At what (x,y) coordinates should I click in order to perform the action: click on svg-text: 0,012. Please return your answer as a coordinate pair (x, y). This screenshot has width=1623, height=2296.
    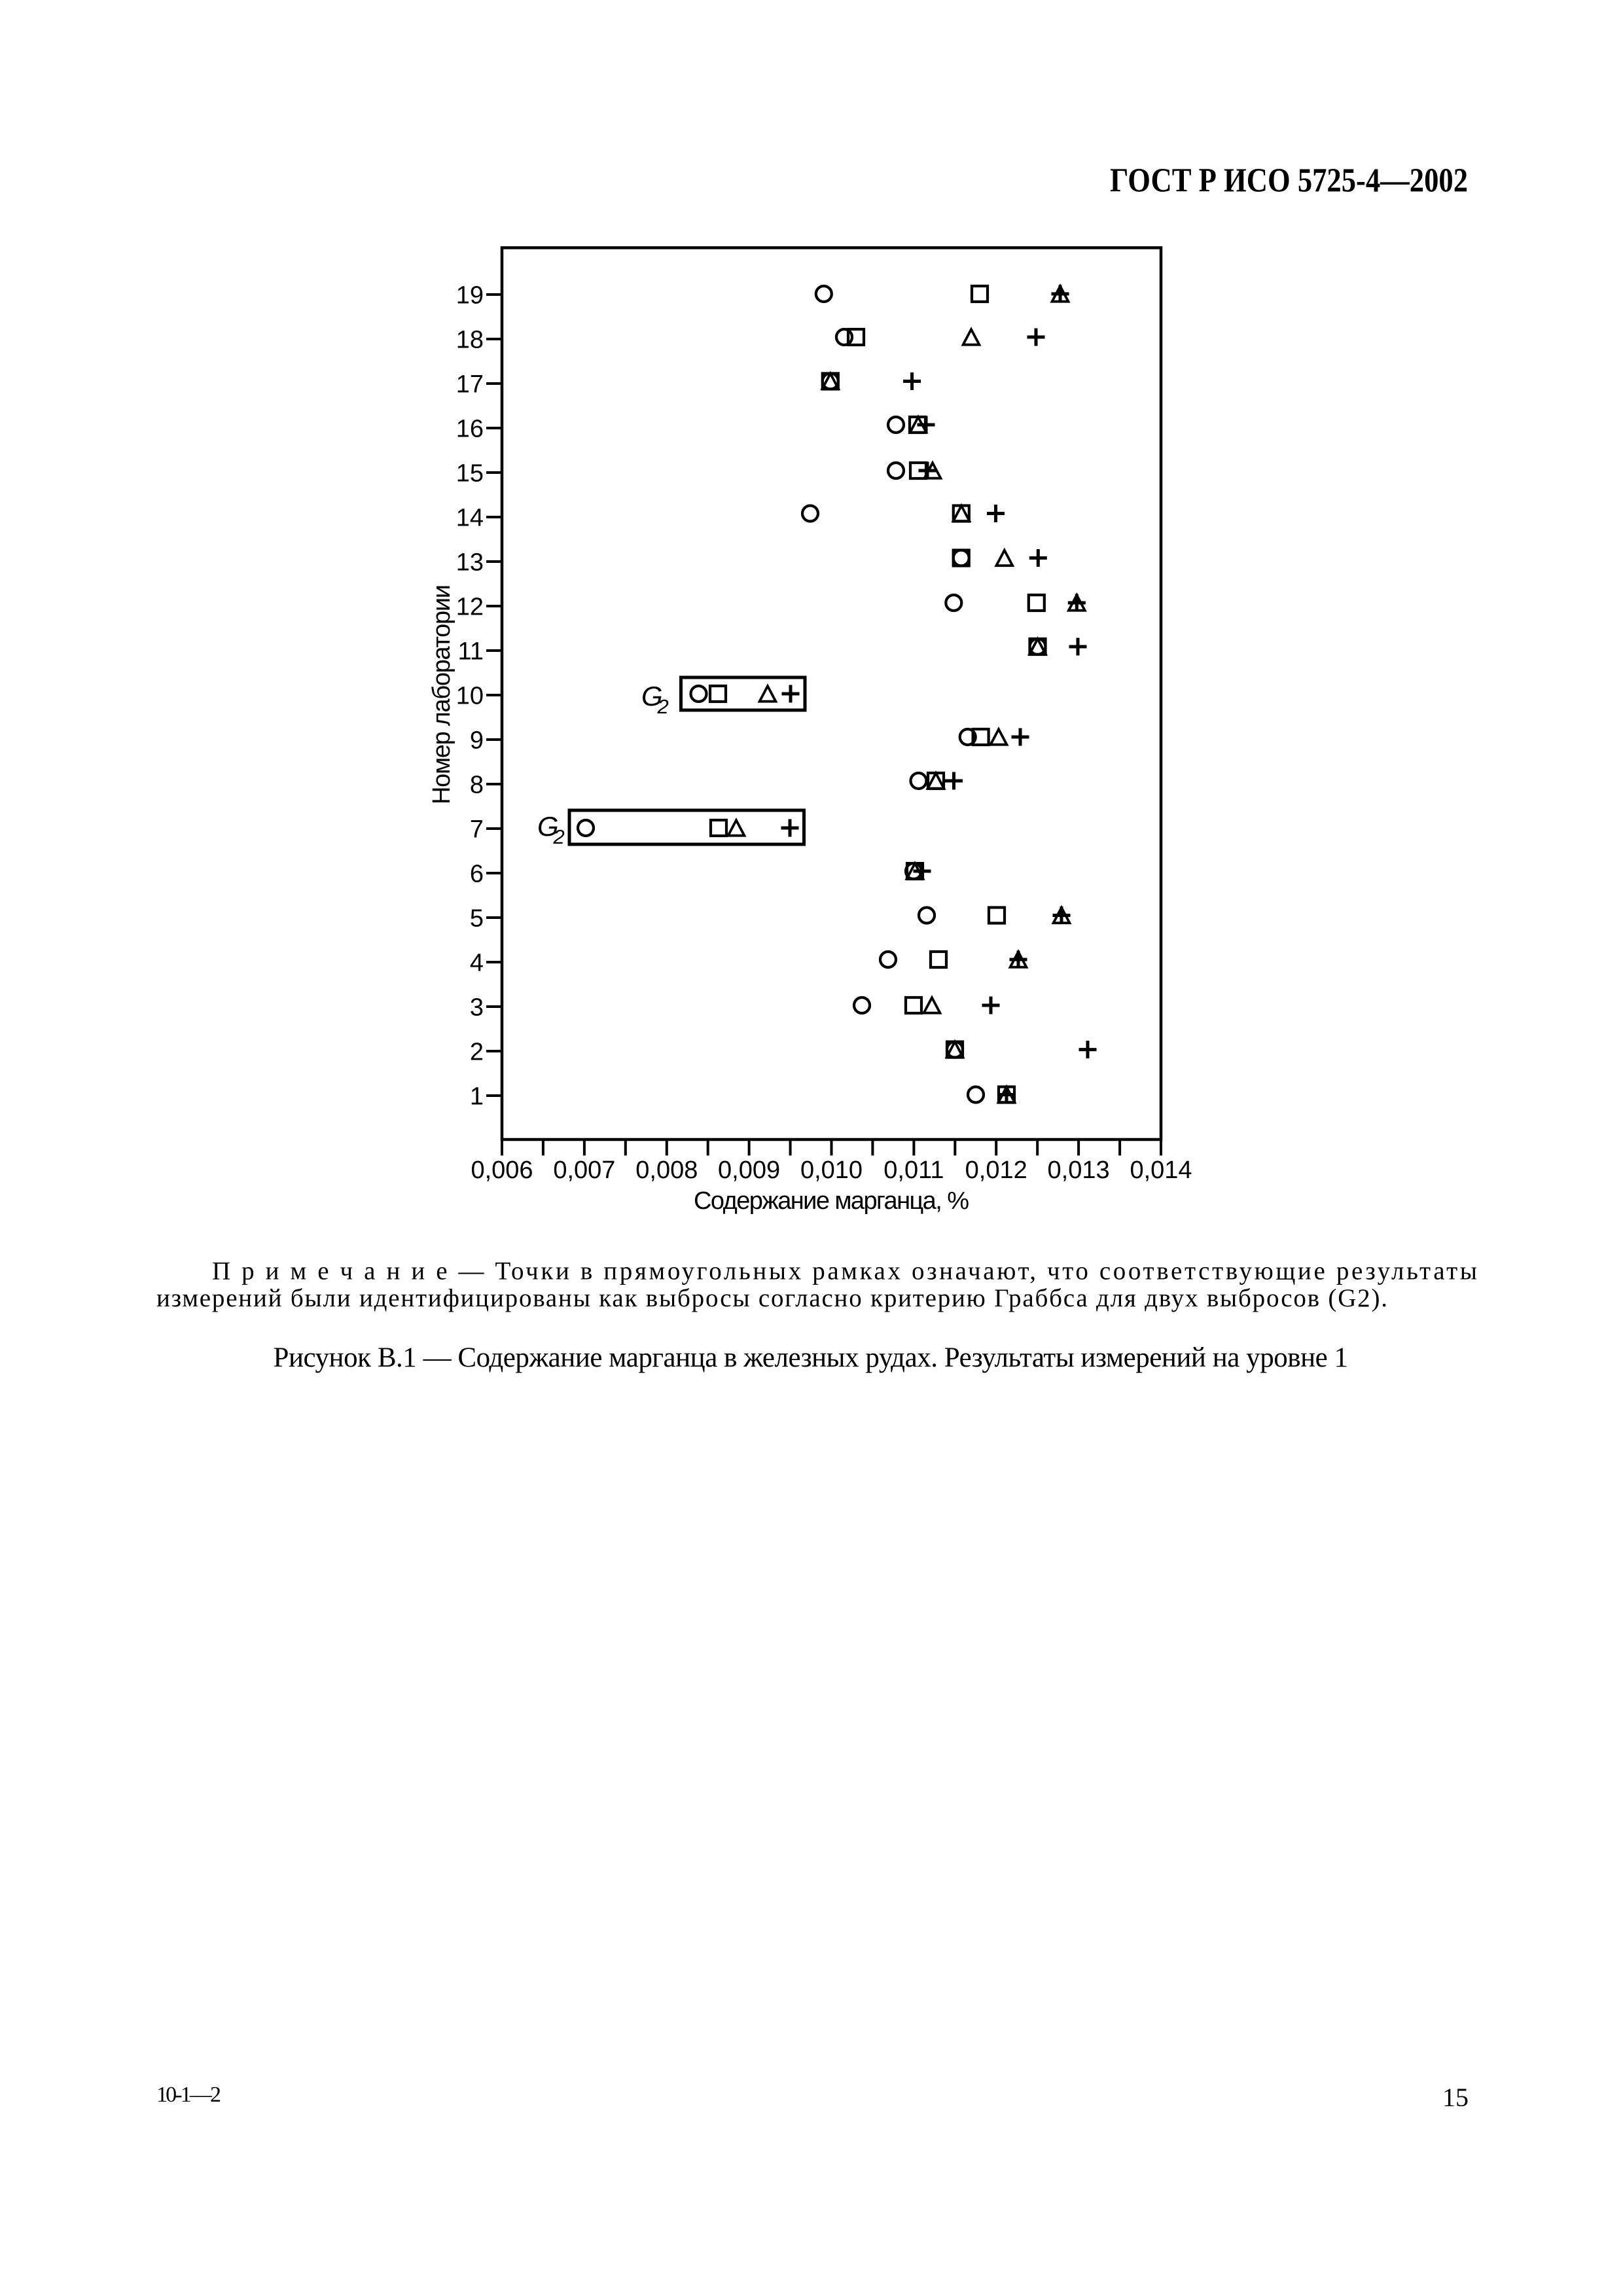
    Looking at the image, I should click on (996, 1170).